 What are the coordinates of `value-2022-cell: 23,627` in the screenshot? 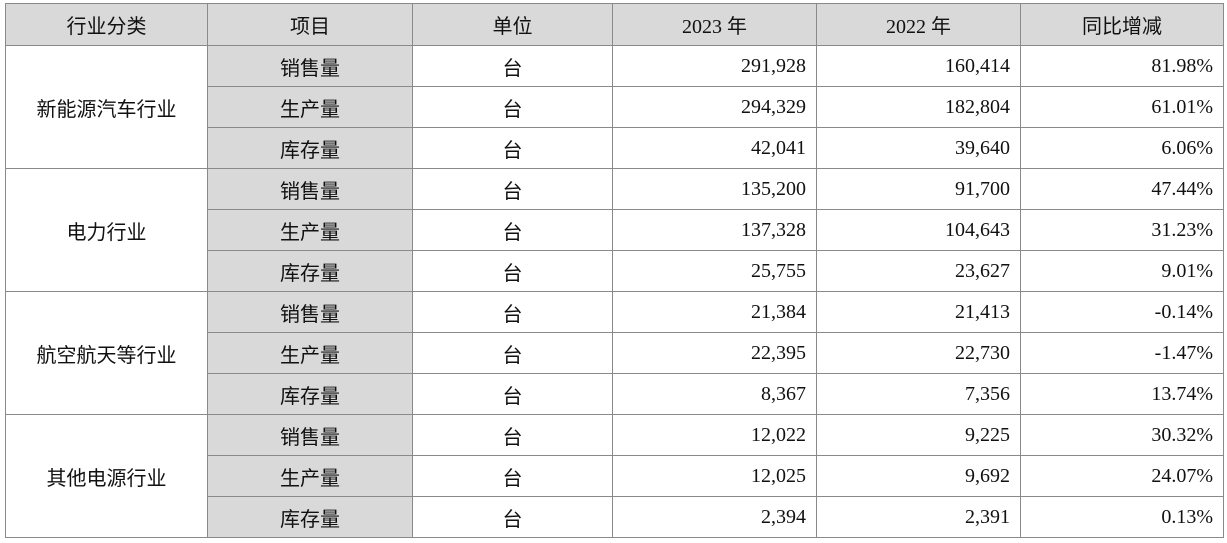 It's located at (918, 271).